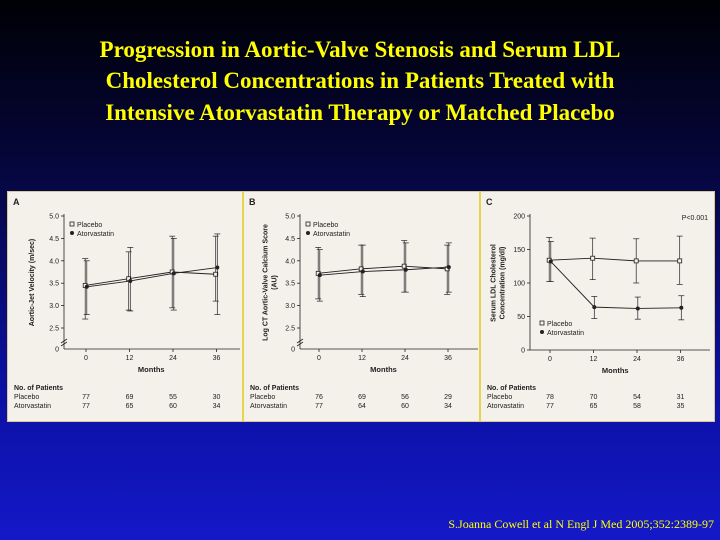  Describe the element at coordinates (448, 358) in the screenshot. I see `panel-b-x-tick-label: 36` at that location.